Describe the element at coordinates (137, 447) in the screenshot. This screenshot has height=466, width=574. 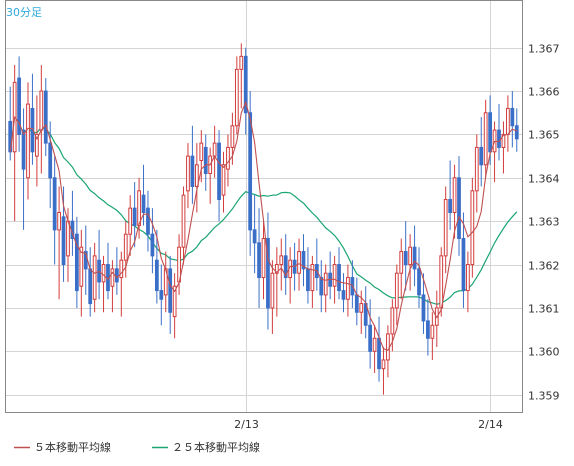
I see `legend: ５本移動平均線 ２５本移動平均線` at that location.